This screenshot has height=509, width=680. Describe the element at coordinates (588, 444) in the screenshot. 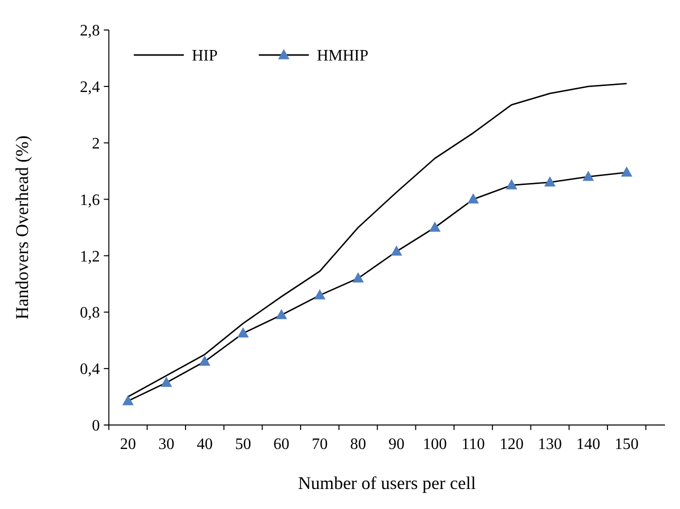

I see `x-tick-label: 140` at that location.